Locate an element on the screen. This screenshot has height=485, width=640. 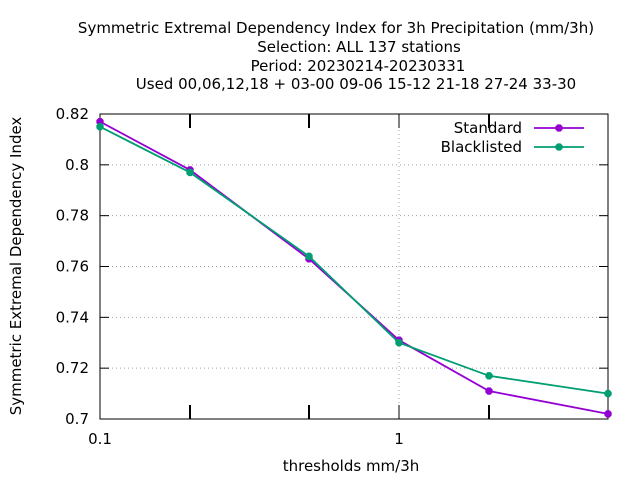
title-line-2: Selection: ALL 137 stations is located at coordinates (359, 47).